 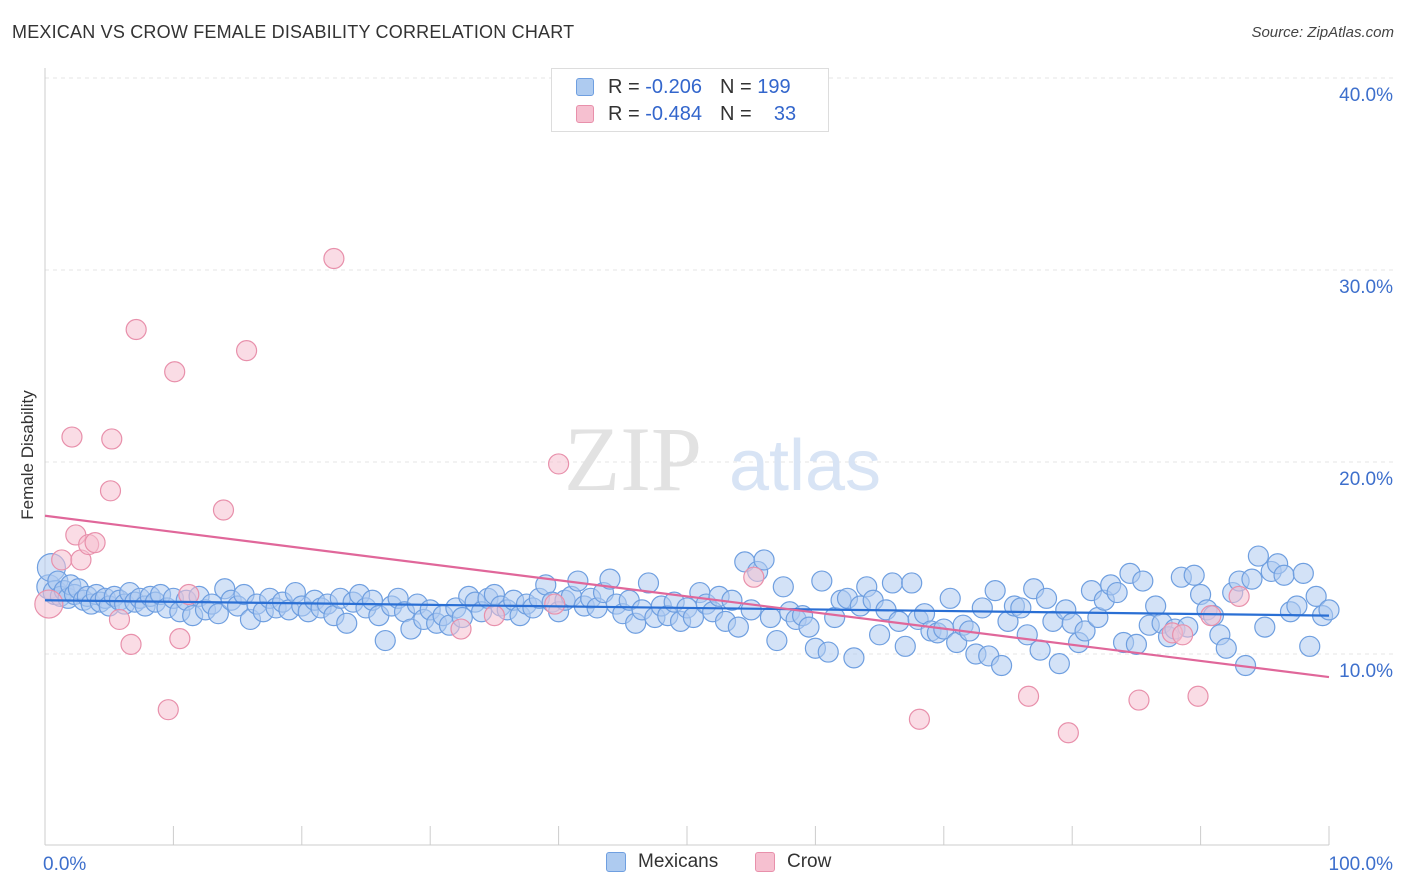 What do you see at coordinates (1361, 864) in the screenshot?
I see `x-tick-label-max: 100.0%` at bounding box center [1361, 864].